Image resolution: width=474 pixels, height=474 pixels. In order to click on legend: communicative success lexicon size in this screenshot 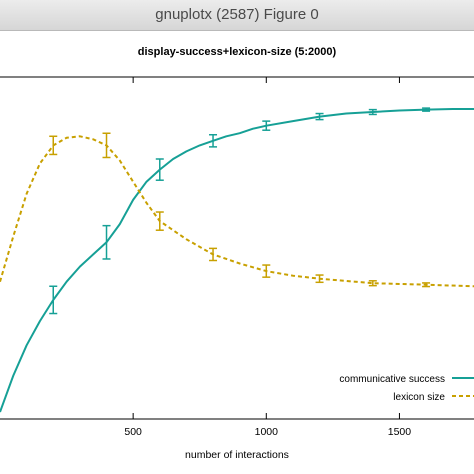, I will do `click(406, 388)`.